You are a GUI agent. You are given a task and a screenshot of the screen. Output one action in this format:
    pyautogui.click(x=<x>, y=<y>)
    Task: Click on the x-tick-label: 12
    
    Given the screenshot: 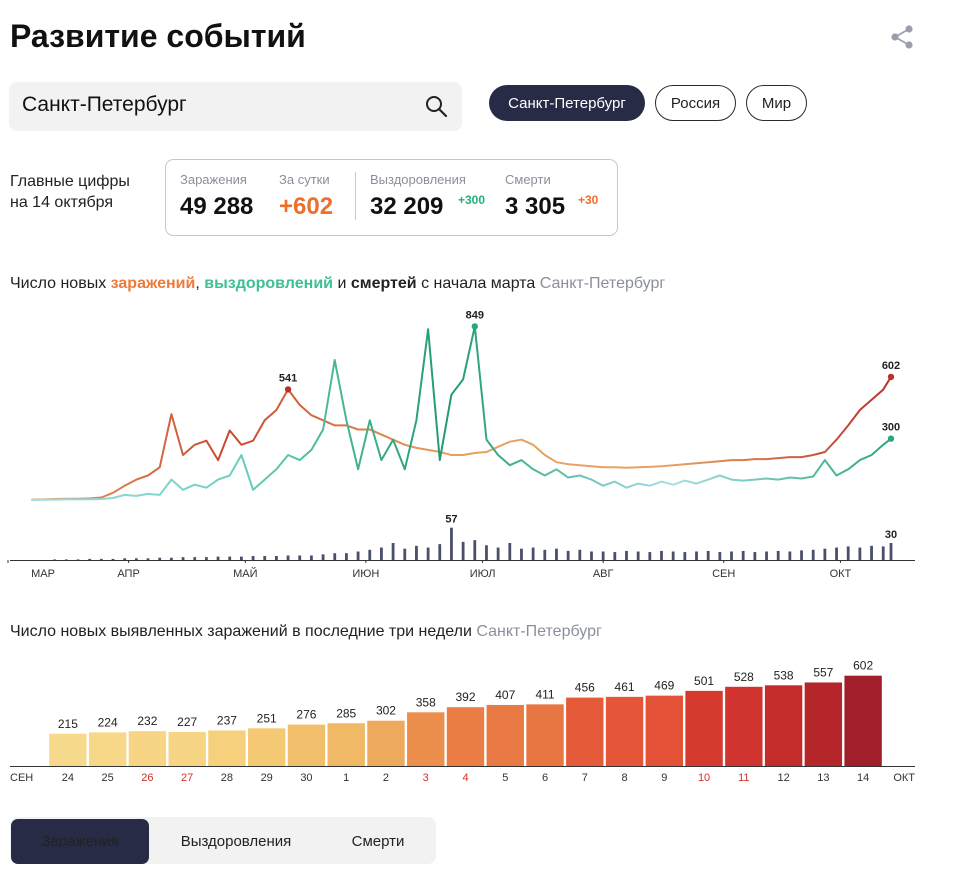 What is the action you would take?
    pyautogui.click(x=783, y=778)
    